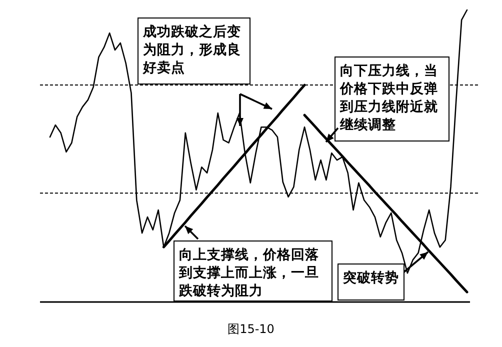  Describe the element at coordinates (248, 273) in the screenshot. I see `annotation: 向上支撑线，价格回落到支撑上而上涨，一旦跌破转为阻力` at that location.